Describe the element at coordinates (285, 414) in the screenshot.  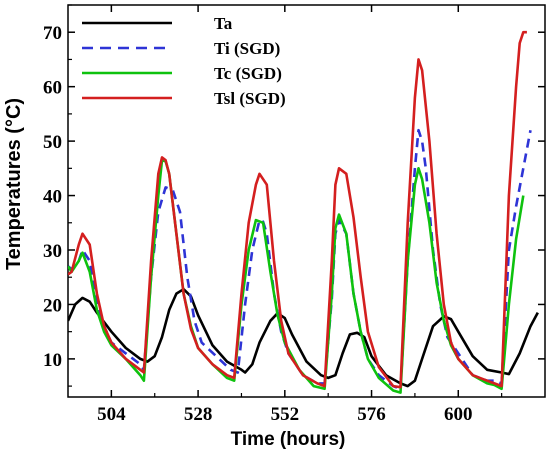
I see `x-tick-label-2: 552` at that location.